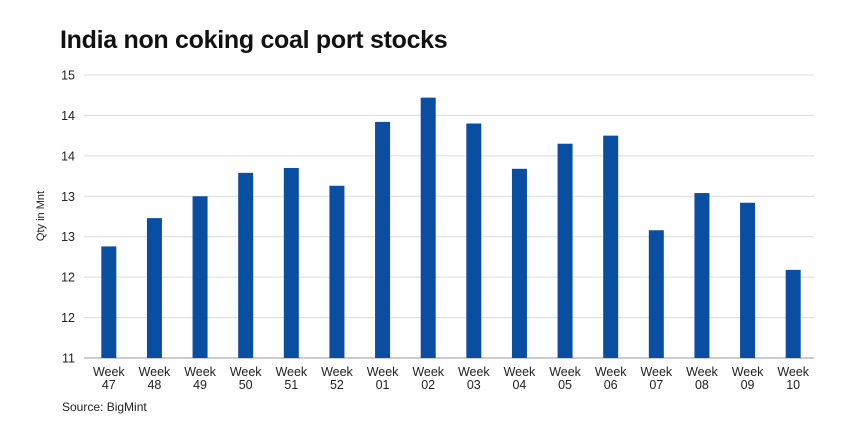  I want to click on x-tick-label: Week 51, so click(291, 378).